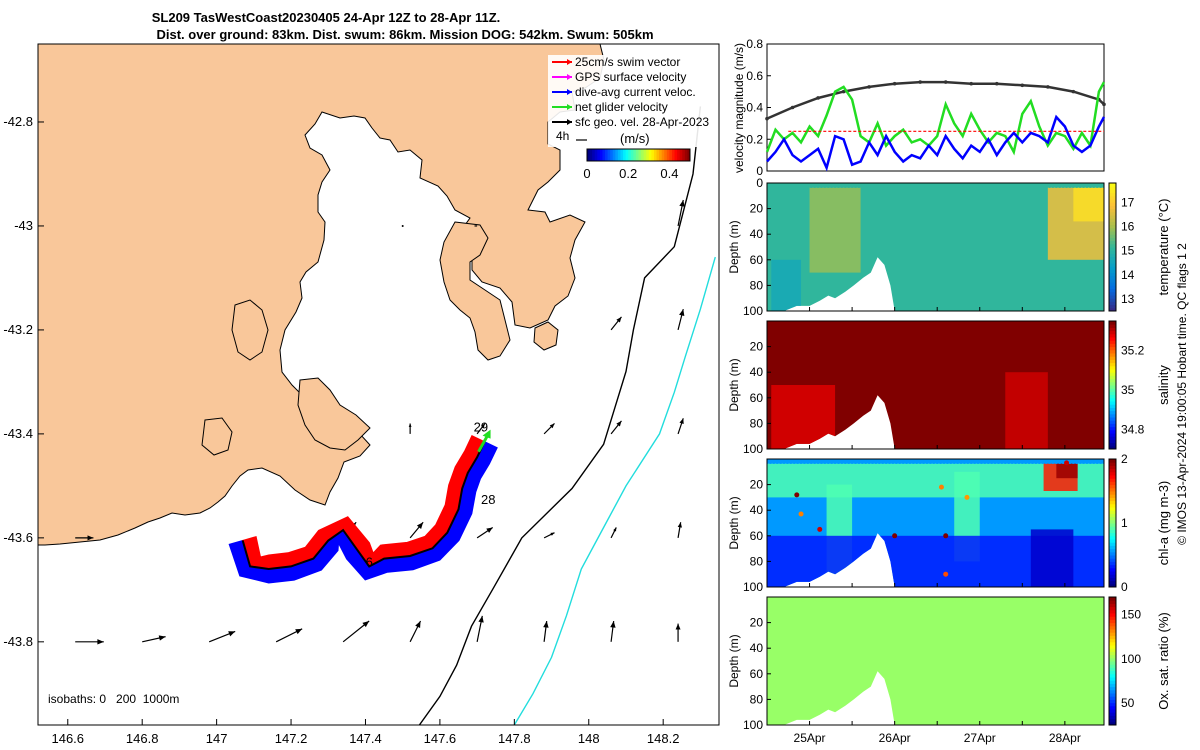 The height and width of the screenshot is (750, 1200). I want to click on section-y-tick-label: 40, so click(757, 234).